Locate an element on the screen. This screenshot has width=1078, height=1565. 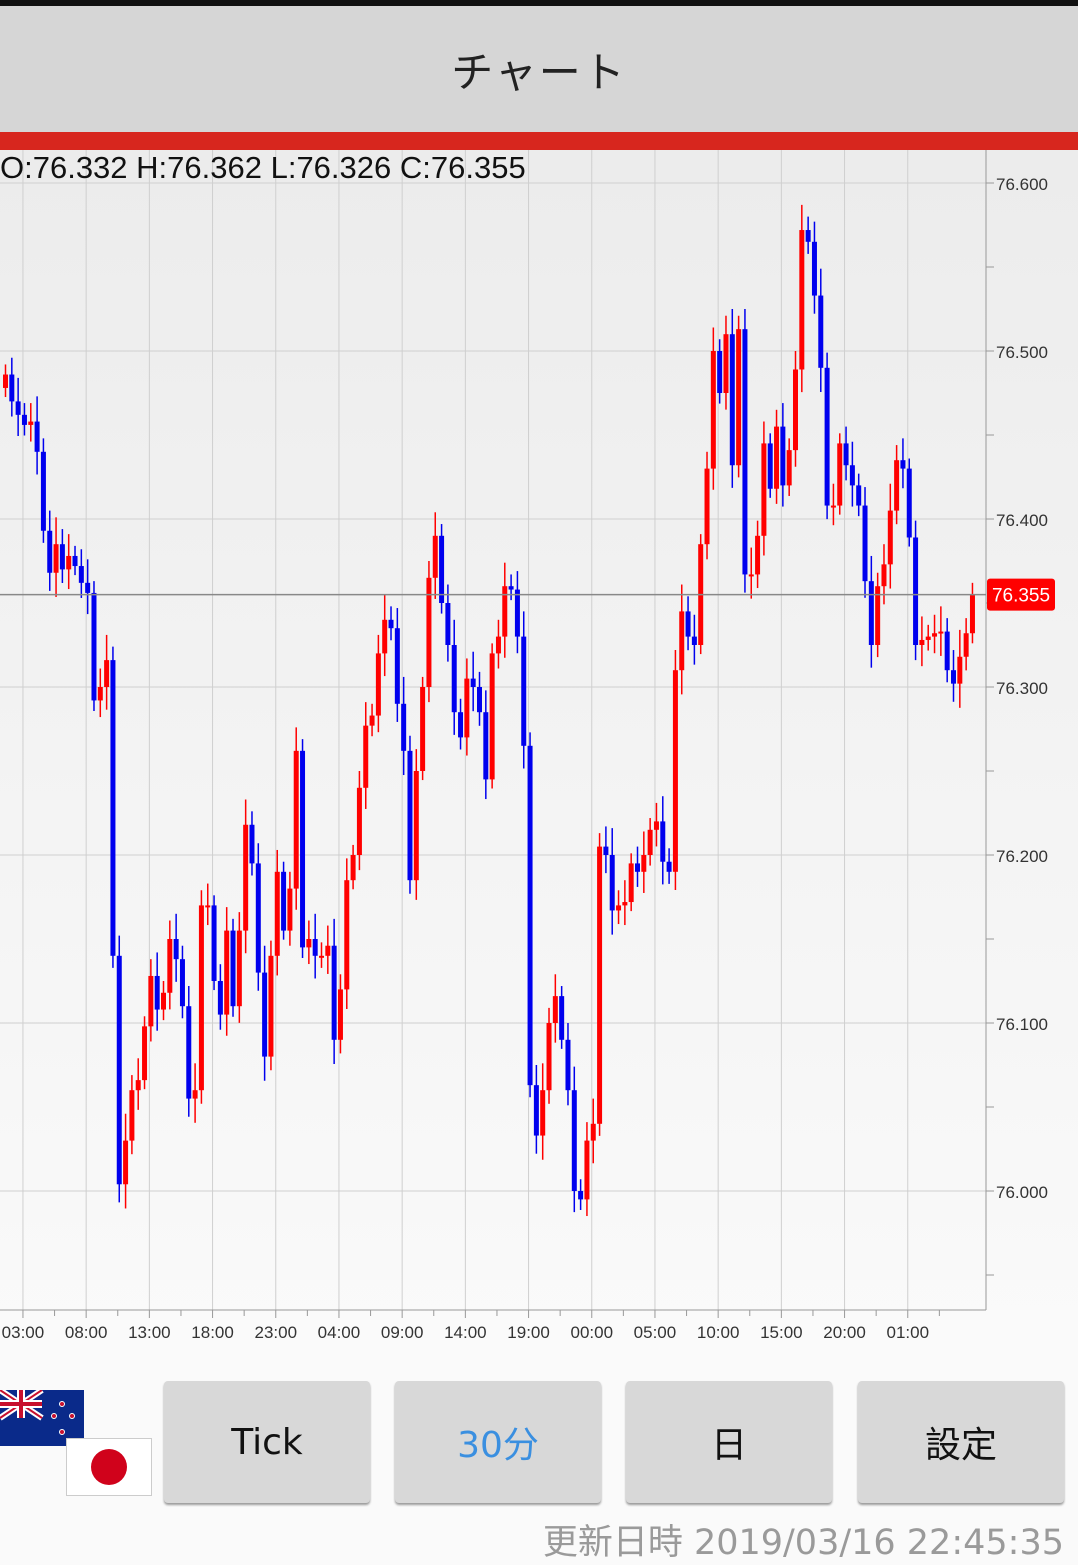
x-tick-label: 20:00 is located at coordinates (844, 1332).